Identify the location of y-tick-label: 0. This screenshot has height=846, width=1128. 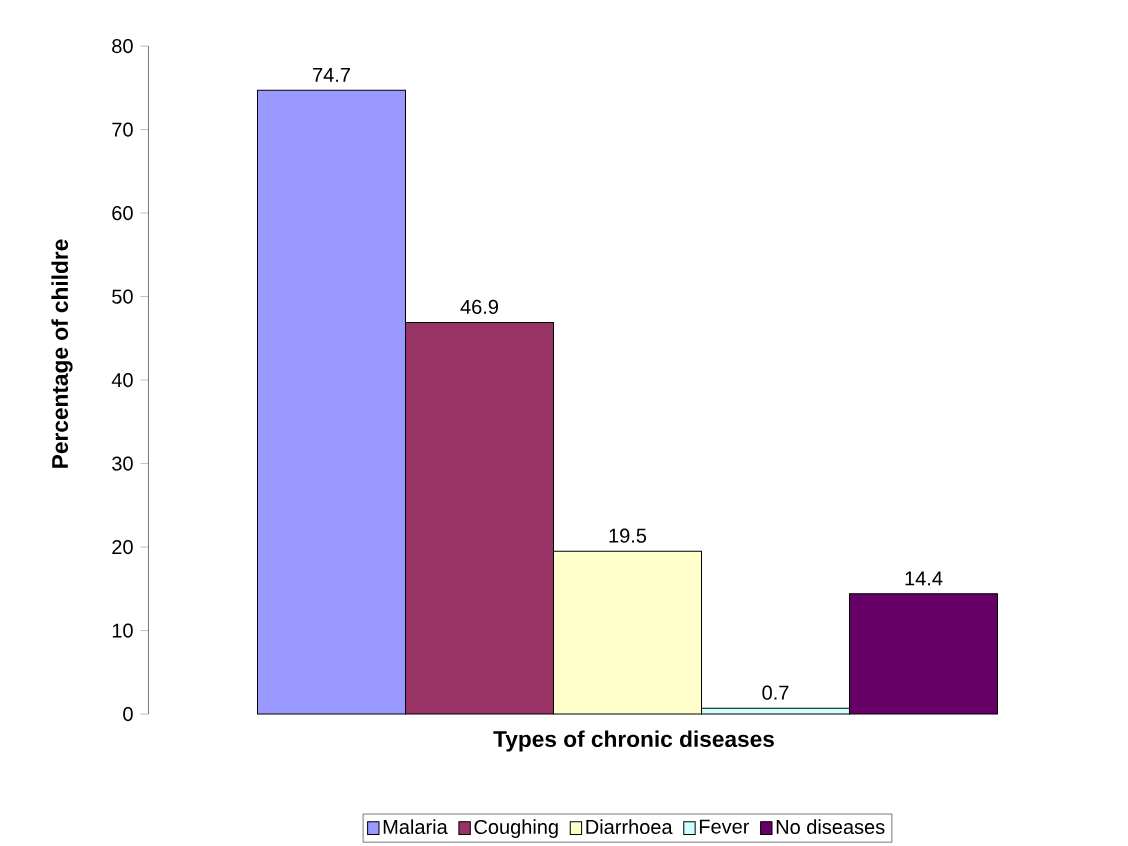
(128, 714).